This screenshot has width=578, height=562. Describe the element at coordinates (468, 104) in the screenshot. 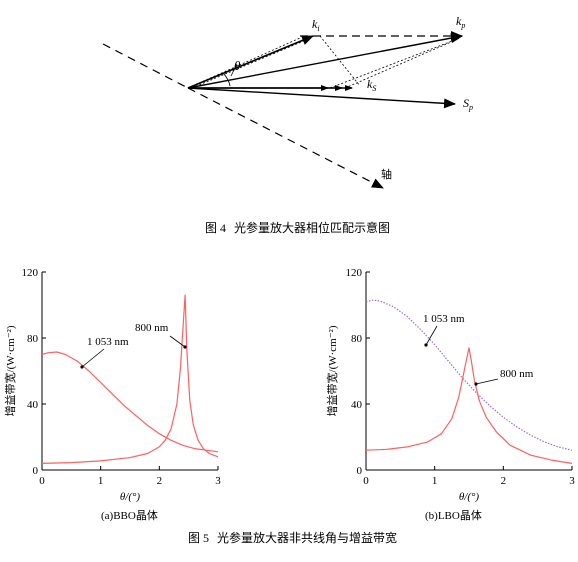

I see `sp-label: Sp` at that location.